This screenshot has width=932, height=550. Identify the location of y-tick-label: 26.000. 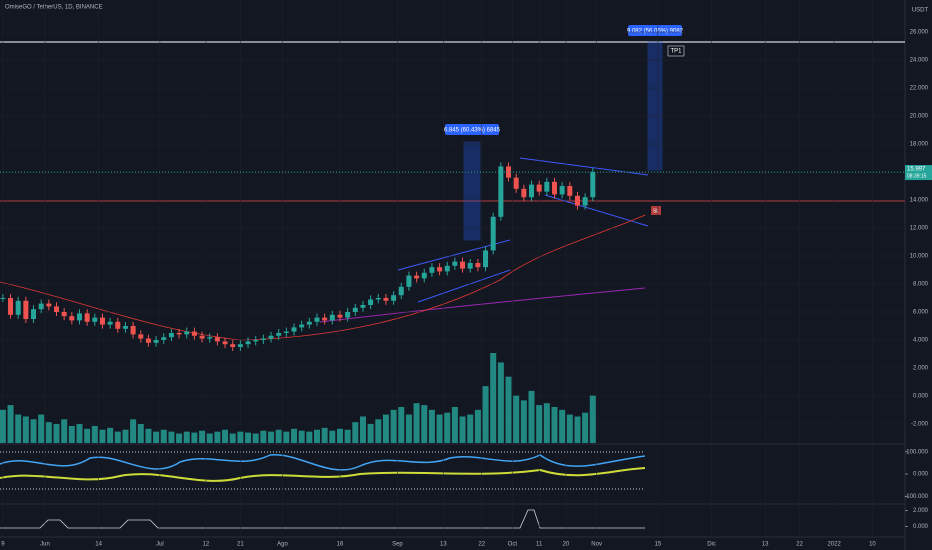
(919, 33).